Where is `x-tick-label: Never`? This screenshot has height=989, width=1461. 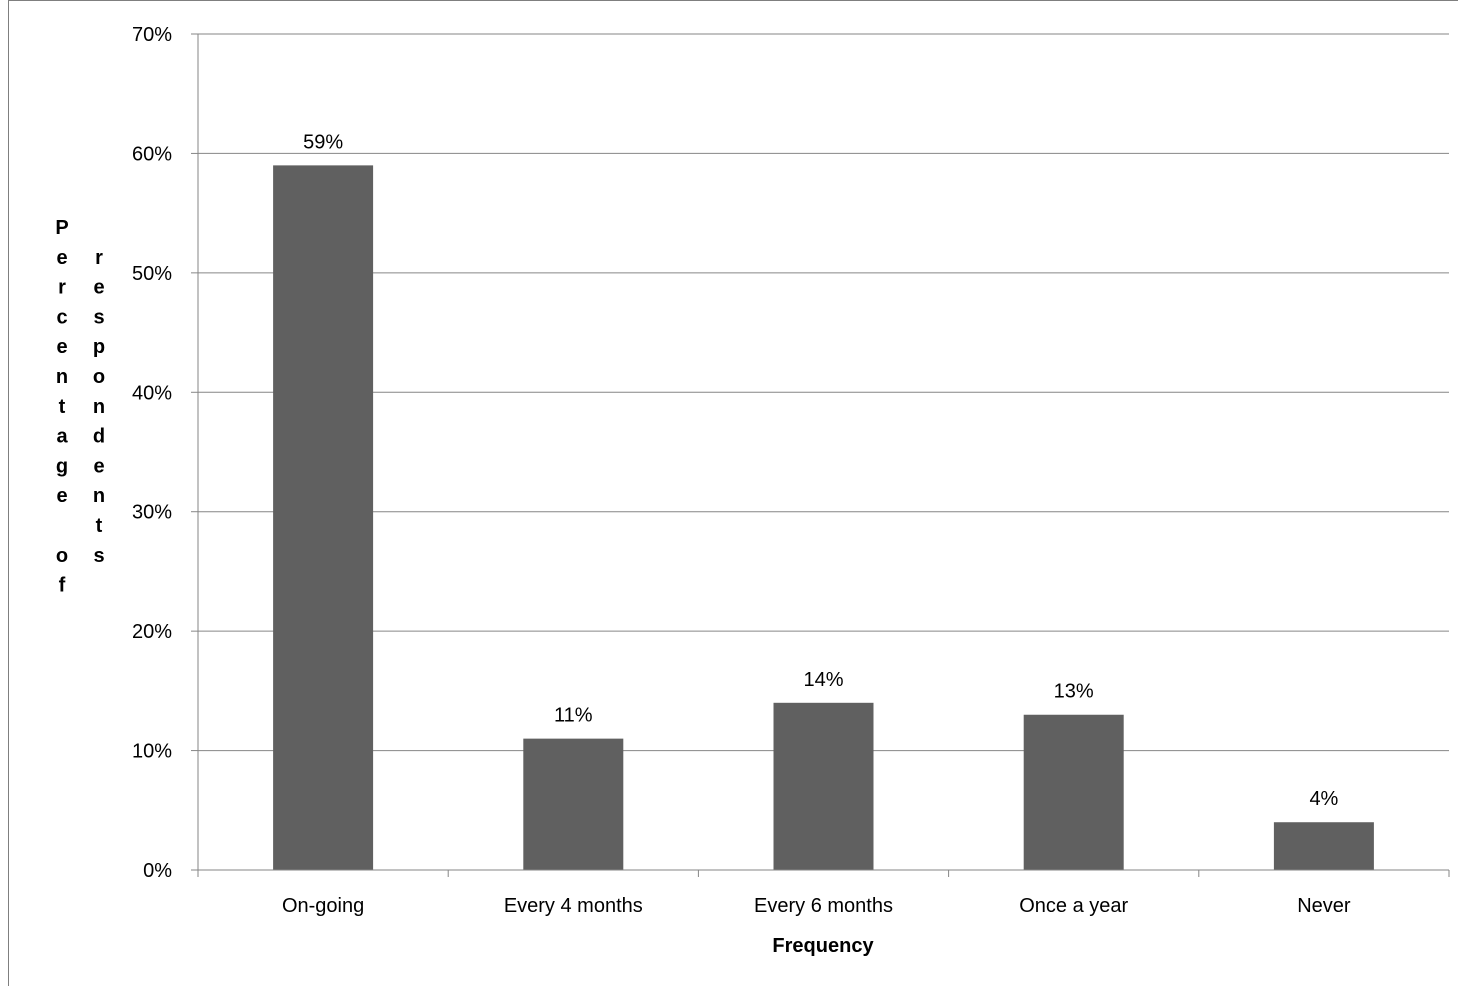 x-tick-label: Never is located at coordinates (1324, 906).